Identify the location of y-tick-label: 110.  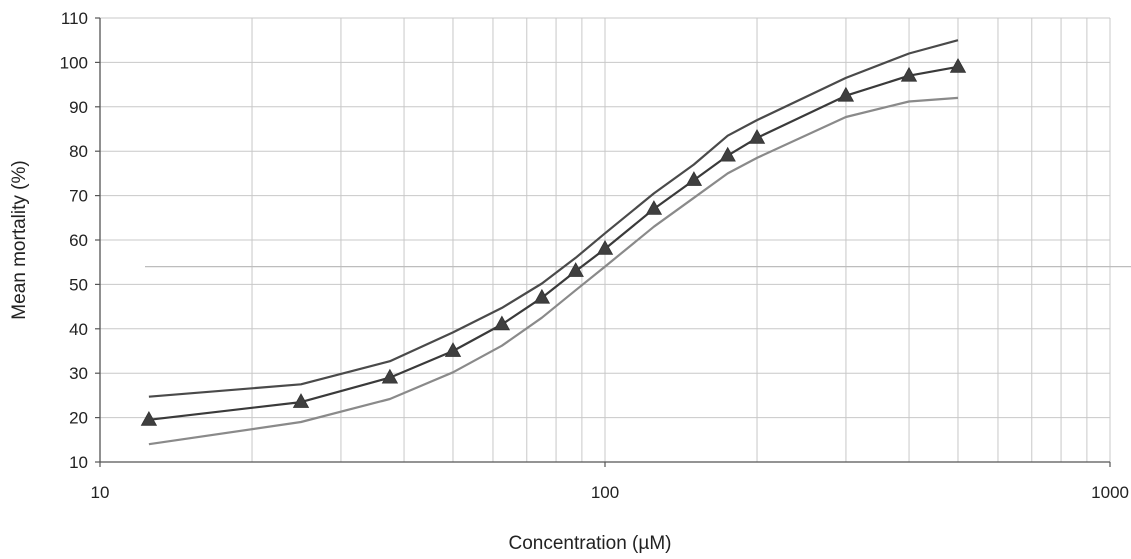
(74, 18).